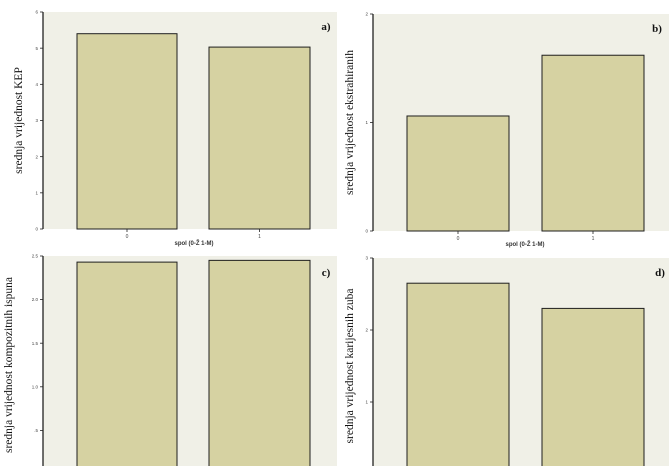  What do you see at coordinates (36, 84) in the screenshot?
I see `y-tick-label: 4` at bounding box center [36, 84].